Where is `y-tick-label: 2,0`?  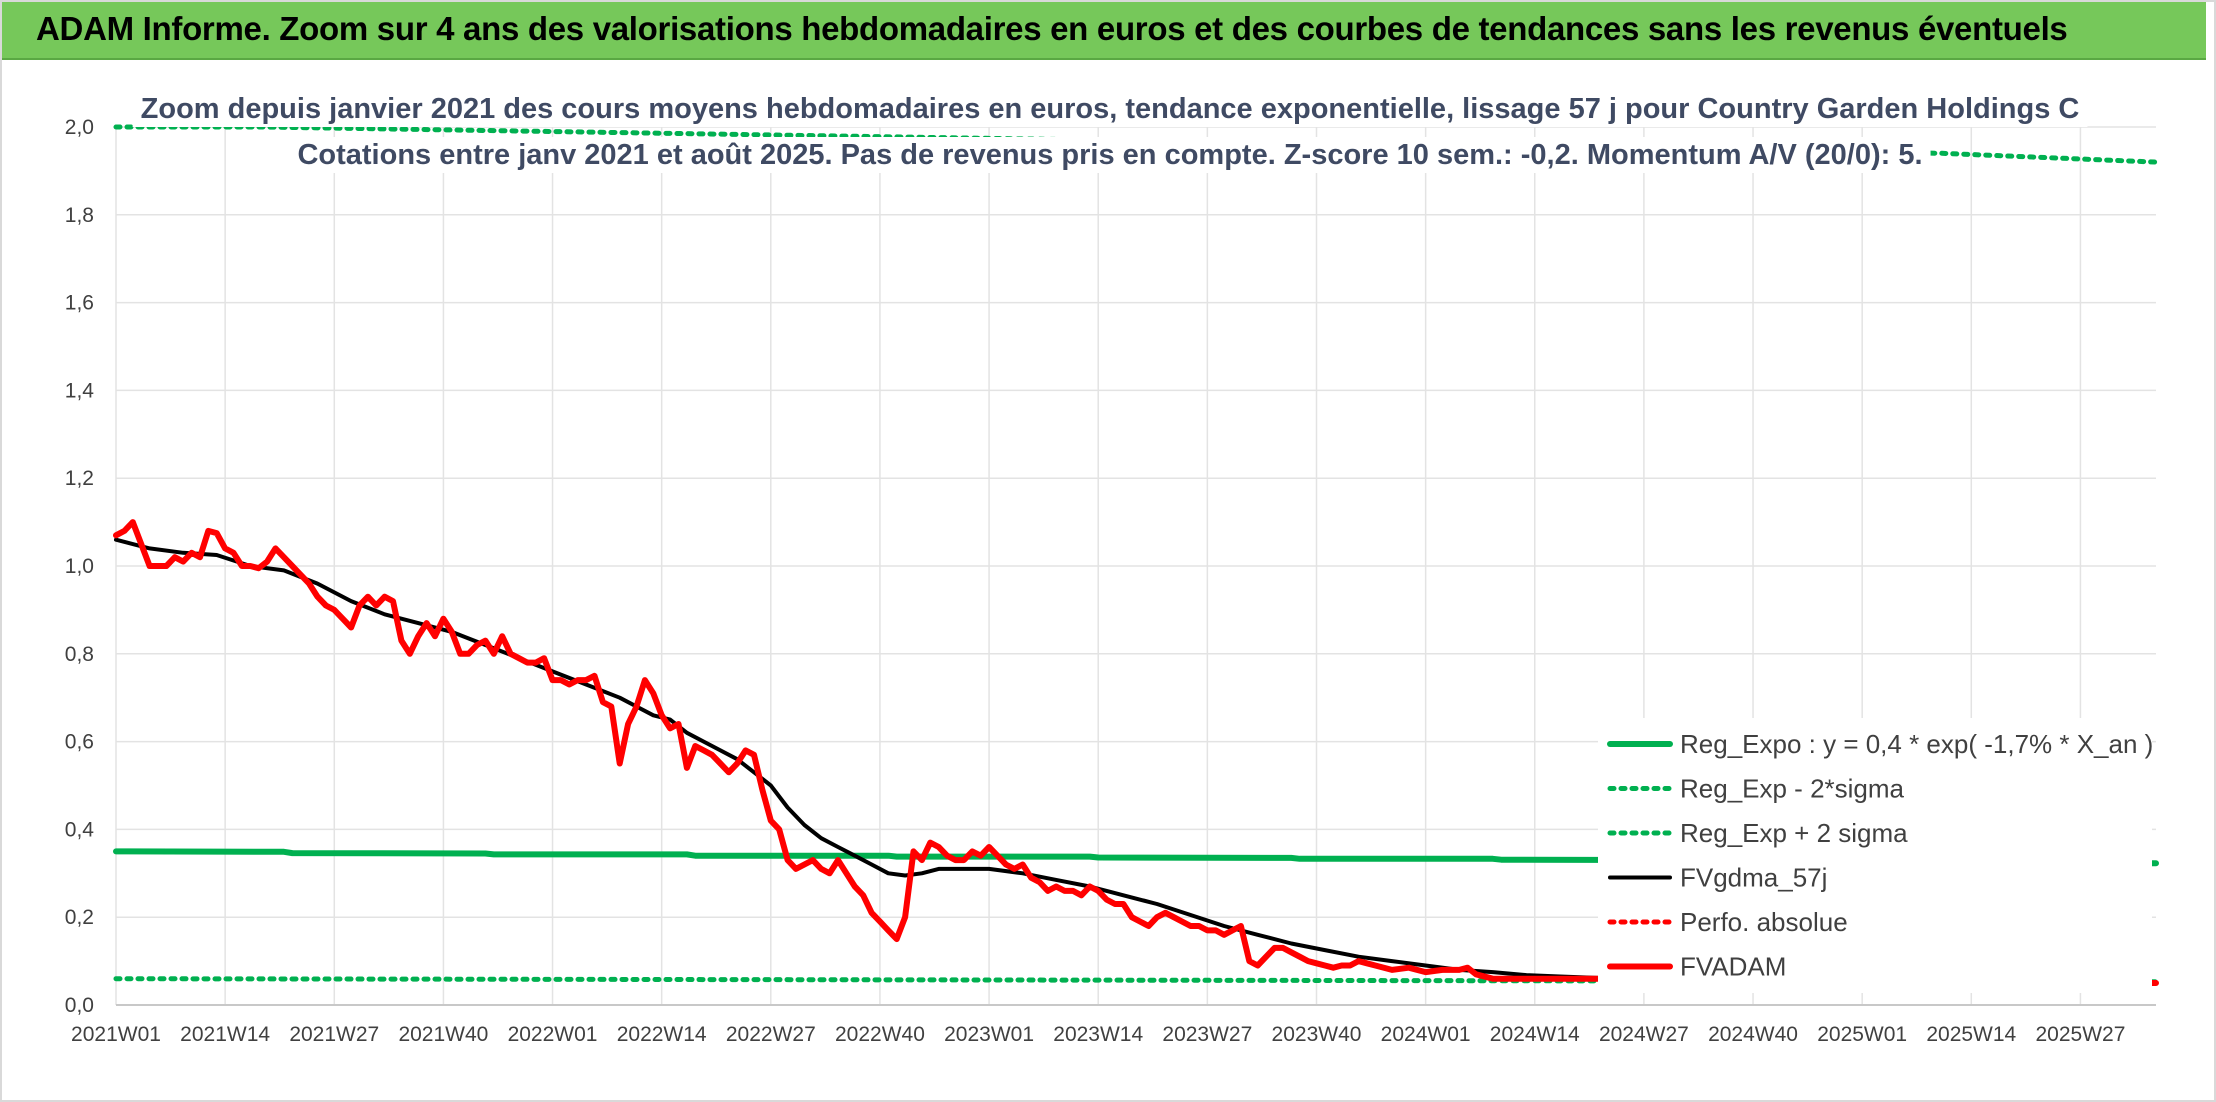 y-tick-label: 2,0 is located at coordinates (79, 127).